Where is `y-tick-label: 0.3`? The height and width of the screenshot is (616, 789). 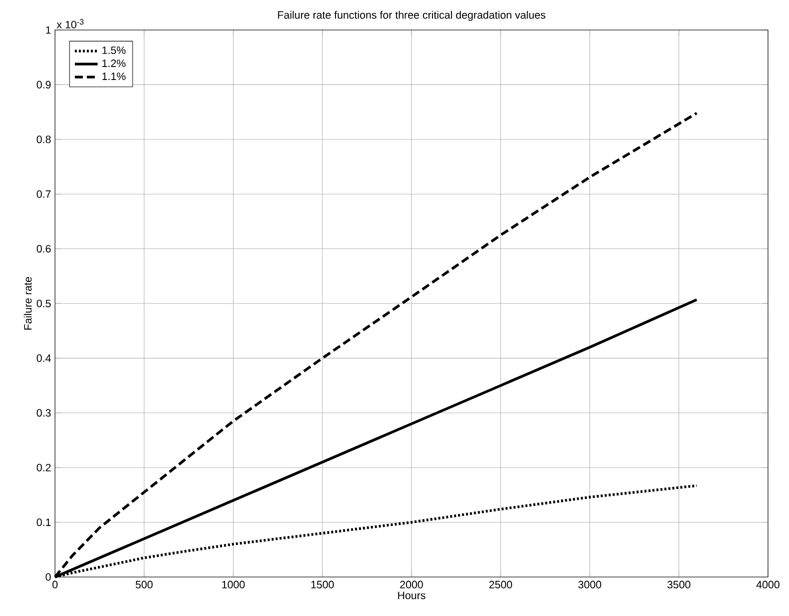
y-tick-label: 0.3 is located at coordinates (43, 413).